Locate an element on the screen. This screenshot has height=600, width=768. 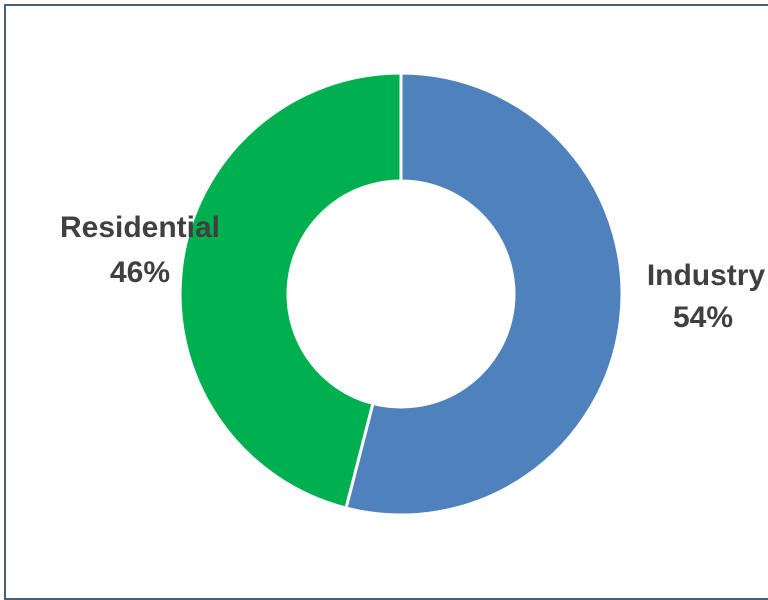
slice-label-industry-name: Industry is located at coordinates (706, 275).